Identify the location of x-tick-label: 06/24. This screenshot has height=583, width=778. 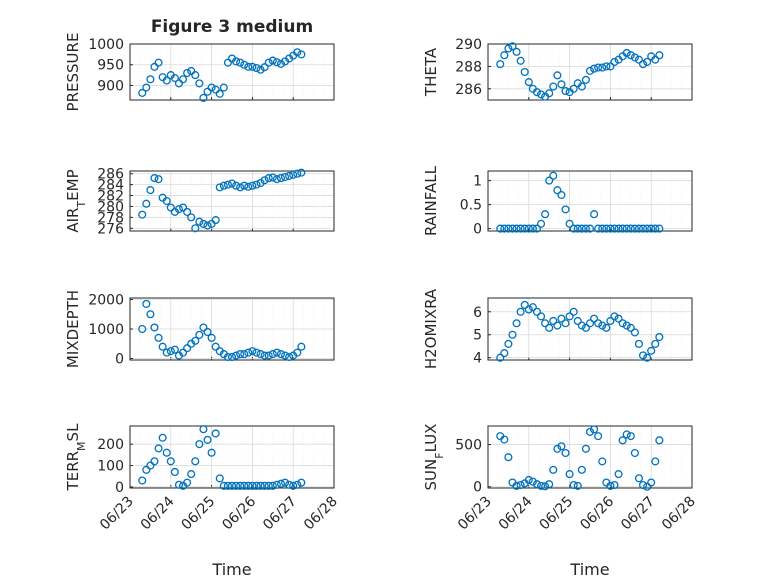
(158, 513).